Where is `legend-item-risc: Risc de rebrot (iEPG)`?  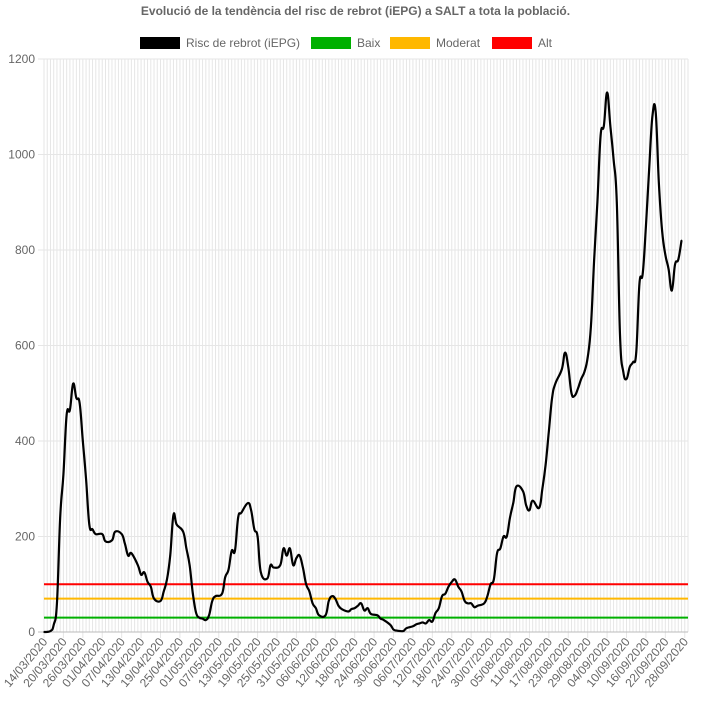
legend-item-risc: Risc de rebrot (iEPG) is located at coordinates (220, 43).